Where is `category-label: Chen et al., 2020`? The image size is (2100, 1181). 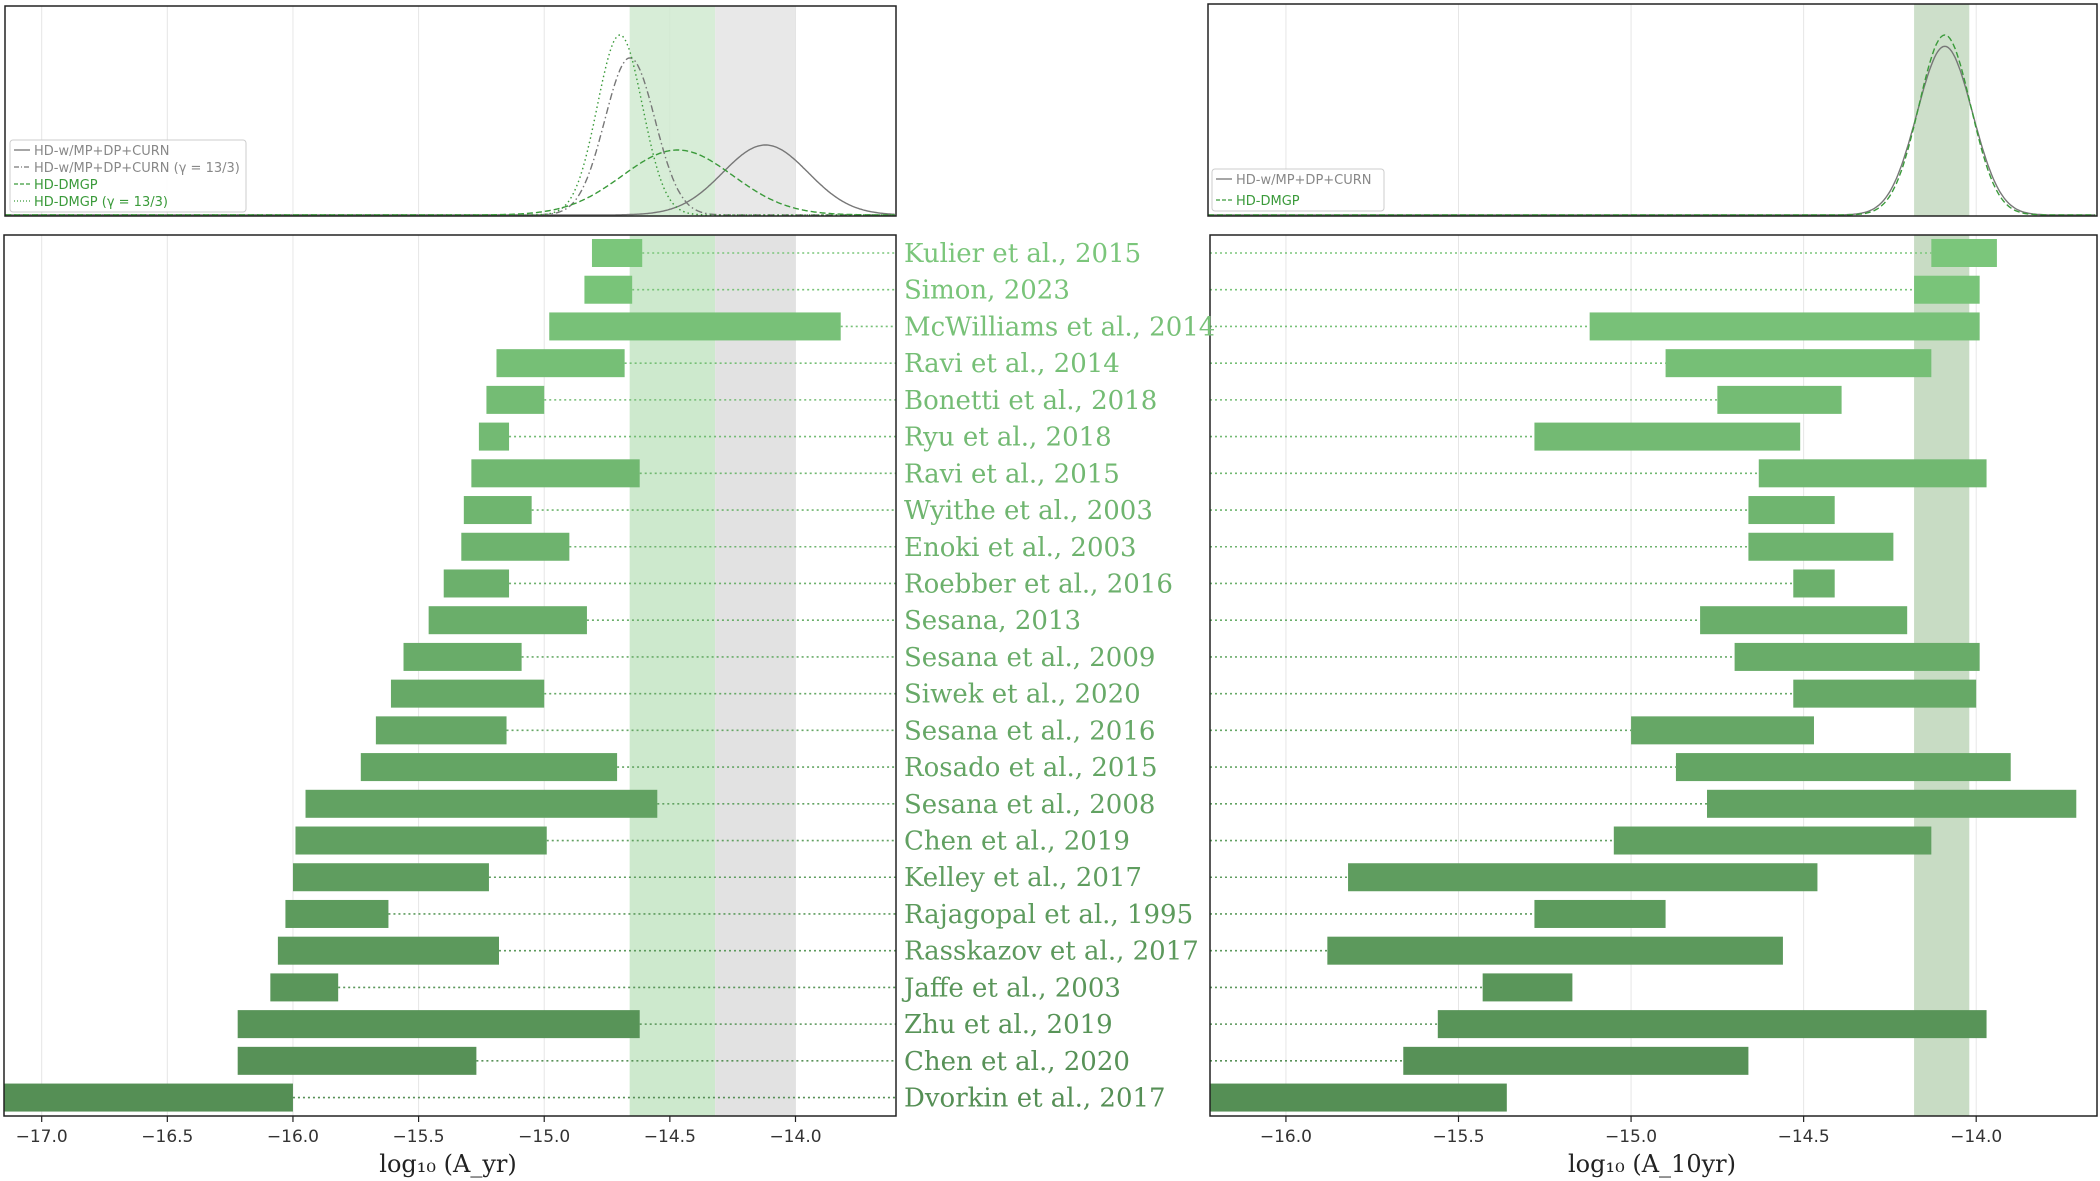 category-label: Chen et al., 2020 is located at coordinates (1017, 1062).